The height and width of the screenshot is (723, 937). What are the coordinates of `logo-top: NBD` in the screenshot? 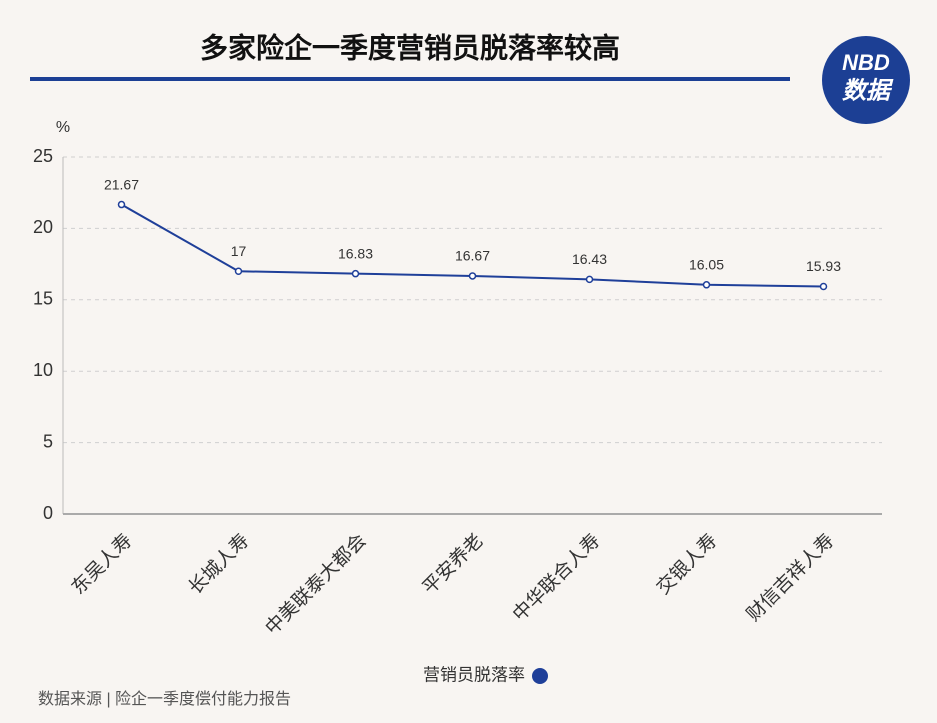 It's located at (866, 62).